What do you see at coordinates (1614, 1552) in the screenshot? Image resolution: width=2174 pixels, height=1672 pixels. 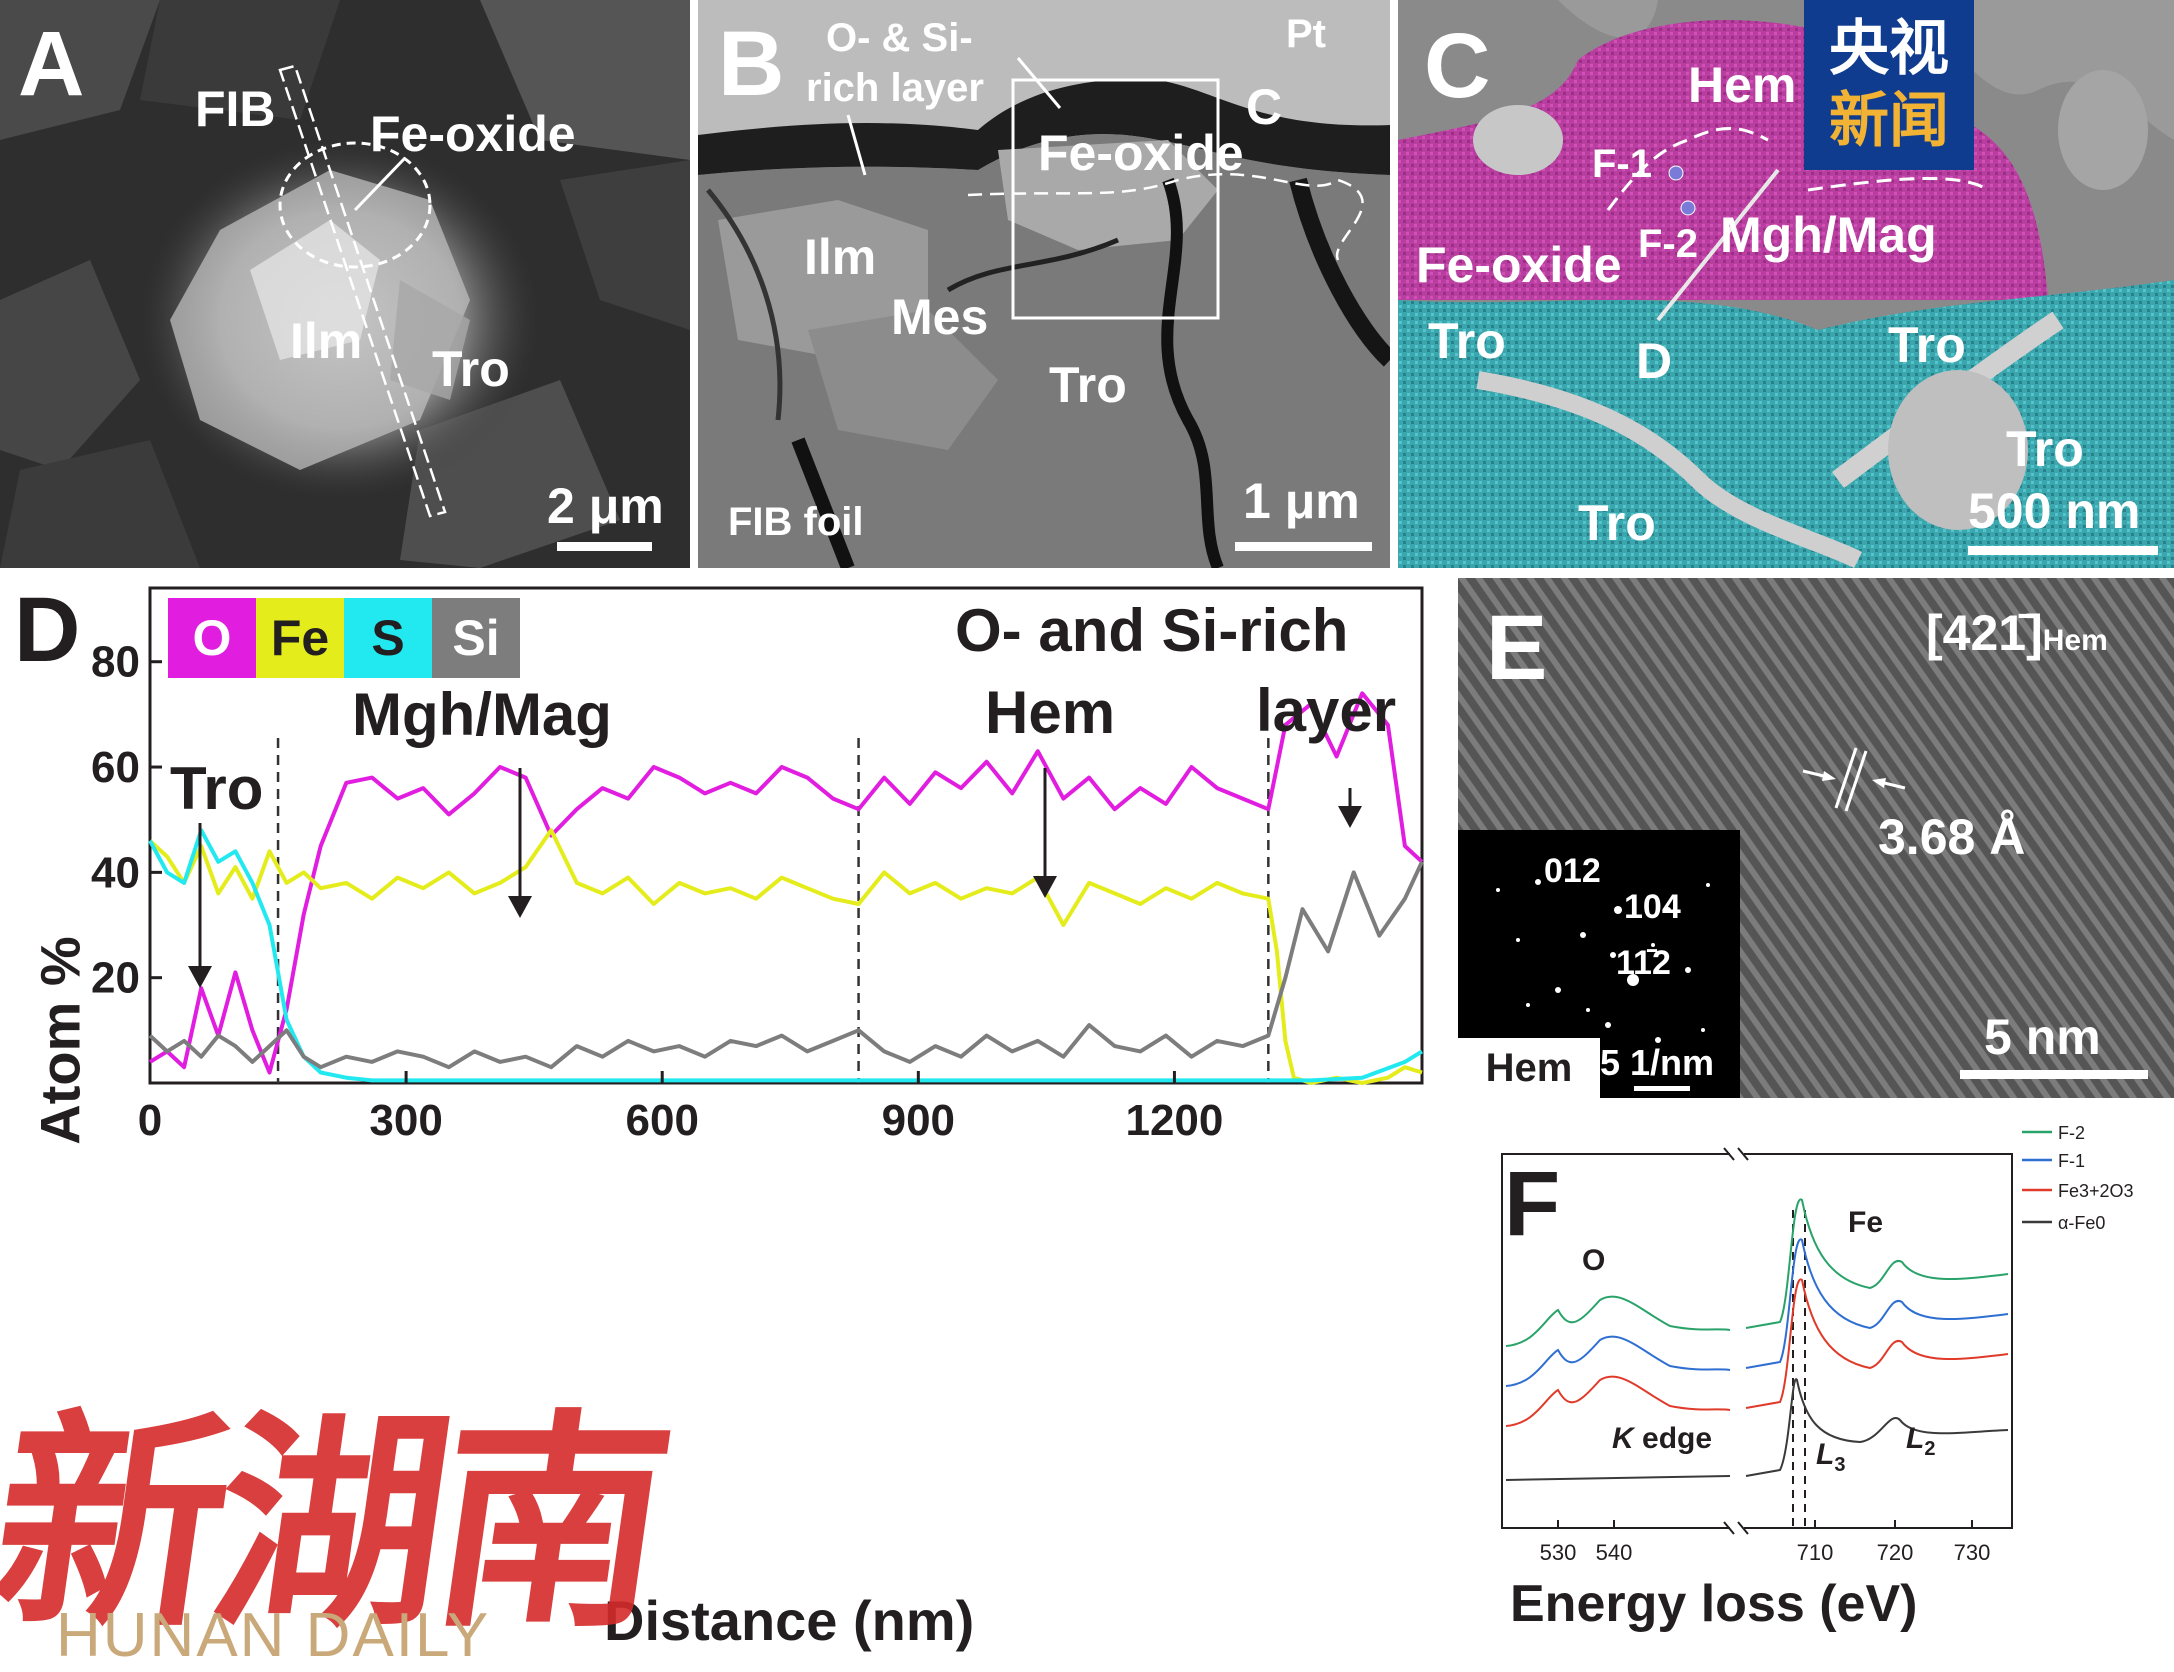 I see `x-tick-label-540: 540` at bounding box center [1614, 1552].